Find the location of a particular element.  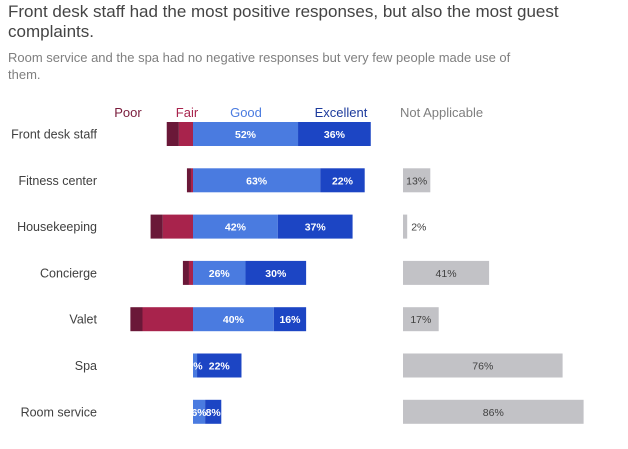

data-label-not-applicable: 17% is located at coordinates (420, 320).